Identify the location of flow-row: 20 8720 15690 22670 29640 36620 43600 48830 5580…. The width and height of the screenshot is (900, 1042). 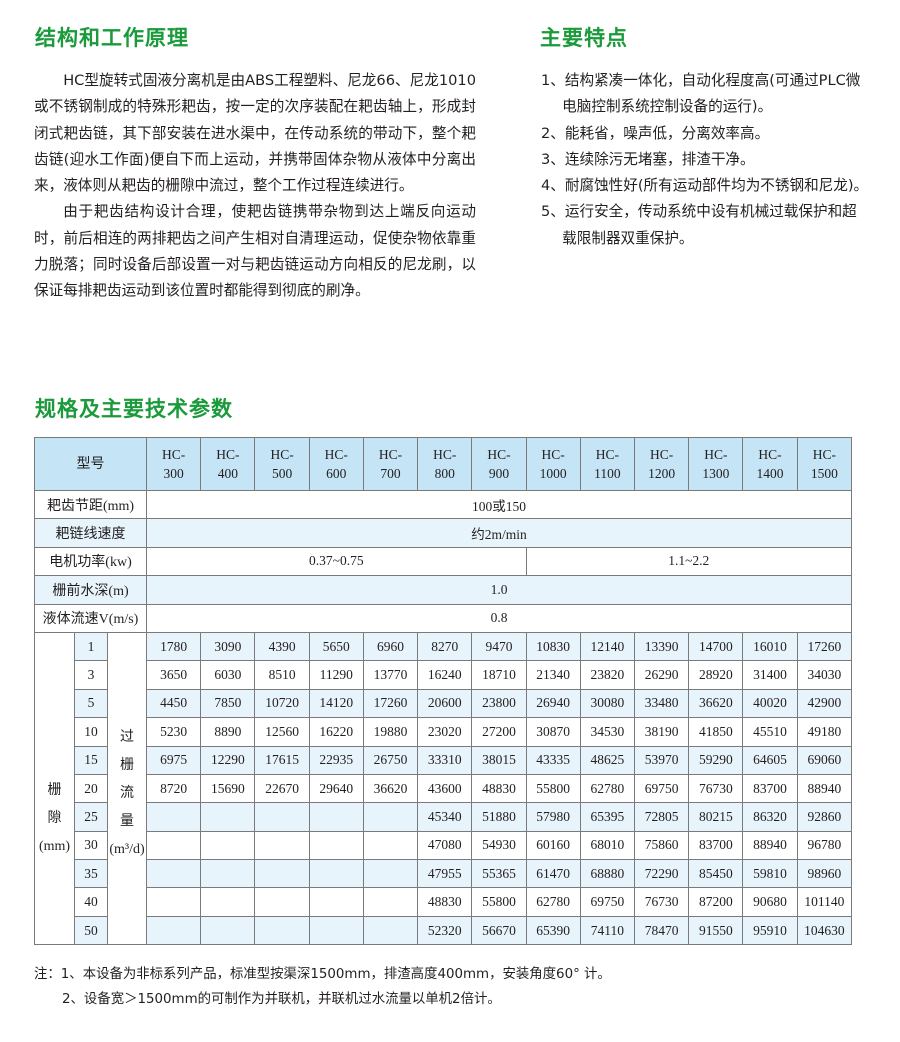
(444, 788).